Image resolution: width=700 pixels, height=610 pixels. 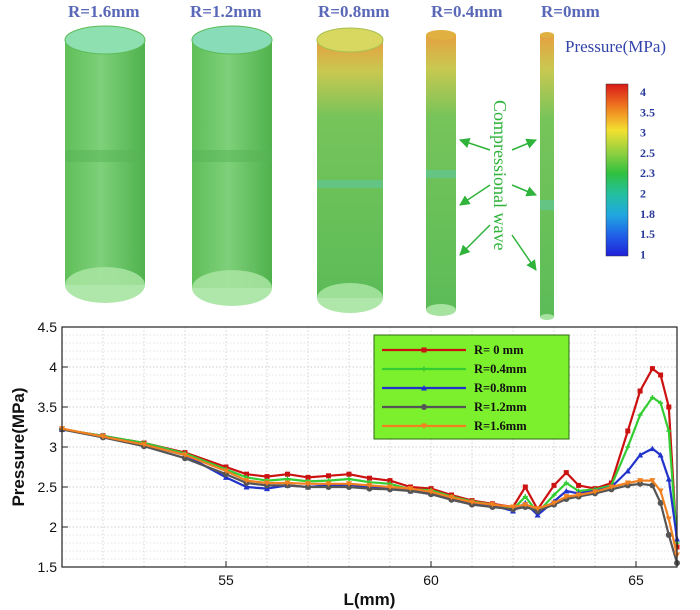 What do you see at coordinates (354, 11) in the screenshot?
I see `cylinder-label-r0.8: R=0.8mm` at bounding box center [354, 11].